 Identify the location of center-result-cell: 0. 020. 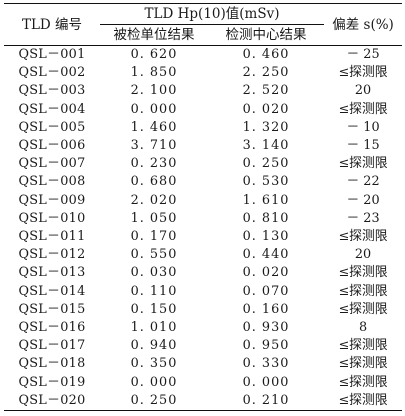
(266, 109).